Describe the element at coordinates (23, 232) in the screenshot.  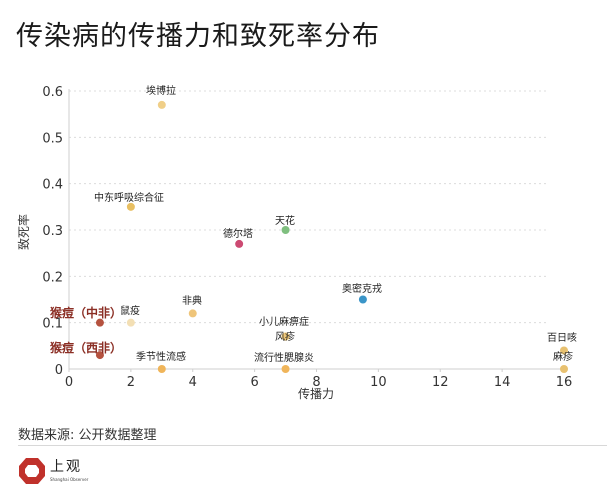
I see `y-axis-label: 致死率` at that location.